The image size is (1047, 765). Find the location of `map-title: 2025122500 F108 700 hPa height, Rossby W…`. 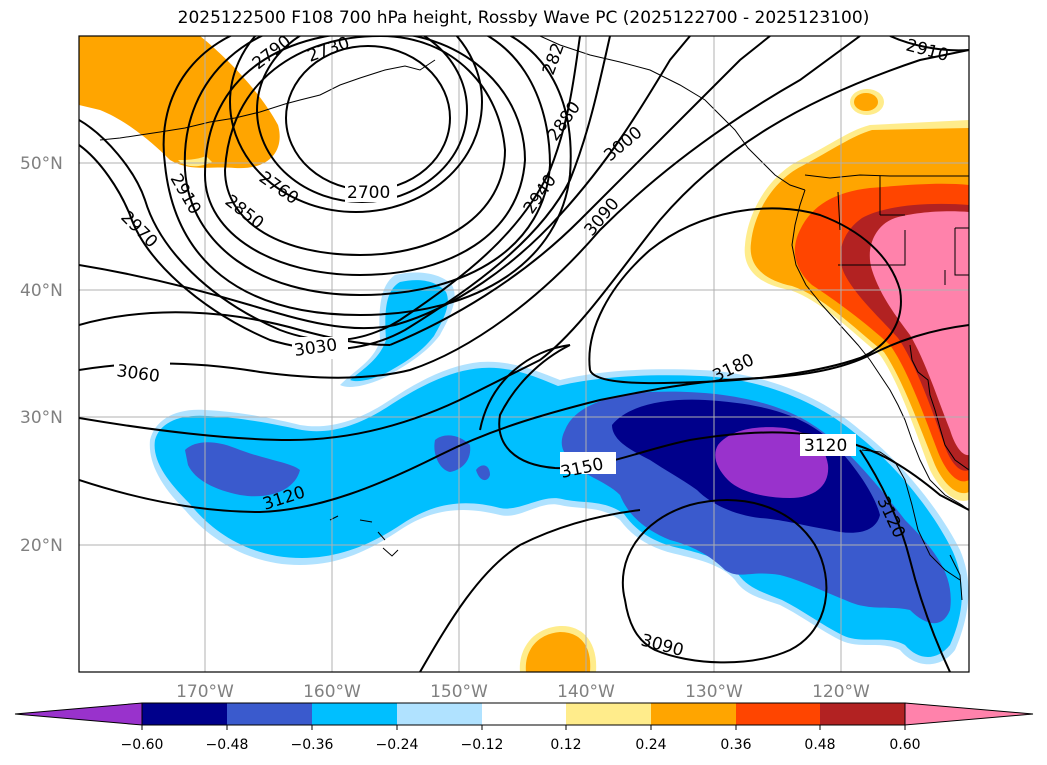

map-title: 2025122500 F108 700 hPa height, Rossby W… is located at coordinates (523, 18).